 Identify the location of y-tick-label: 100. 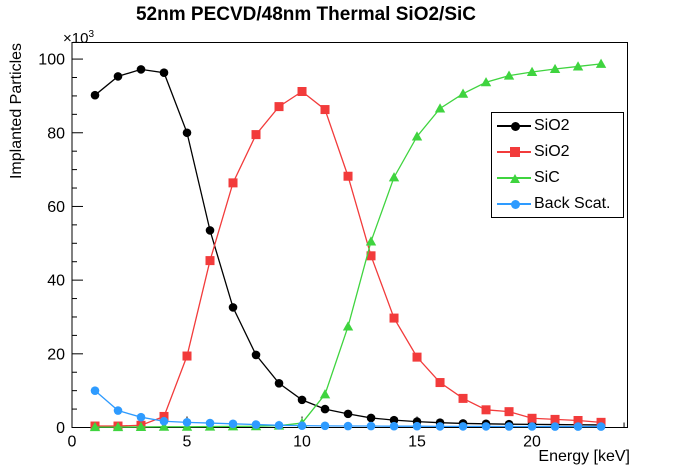
(51, 60).